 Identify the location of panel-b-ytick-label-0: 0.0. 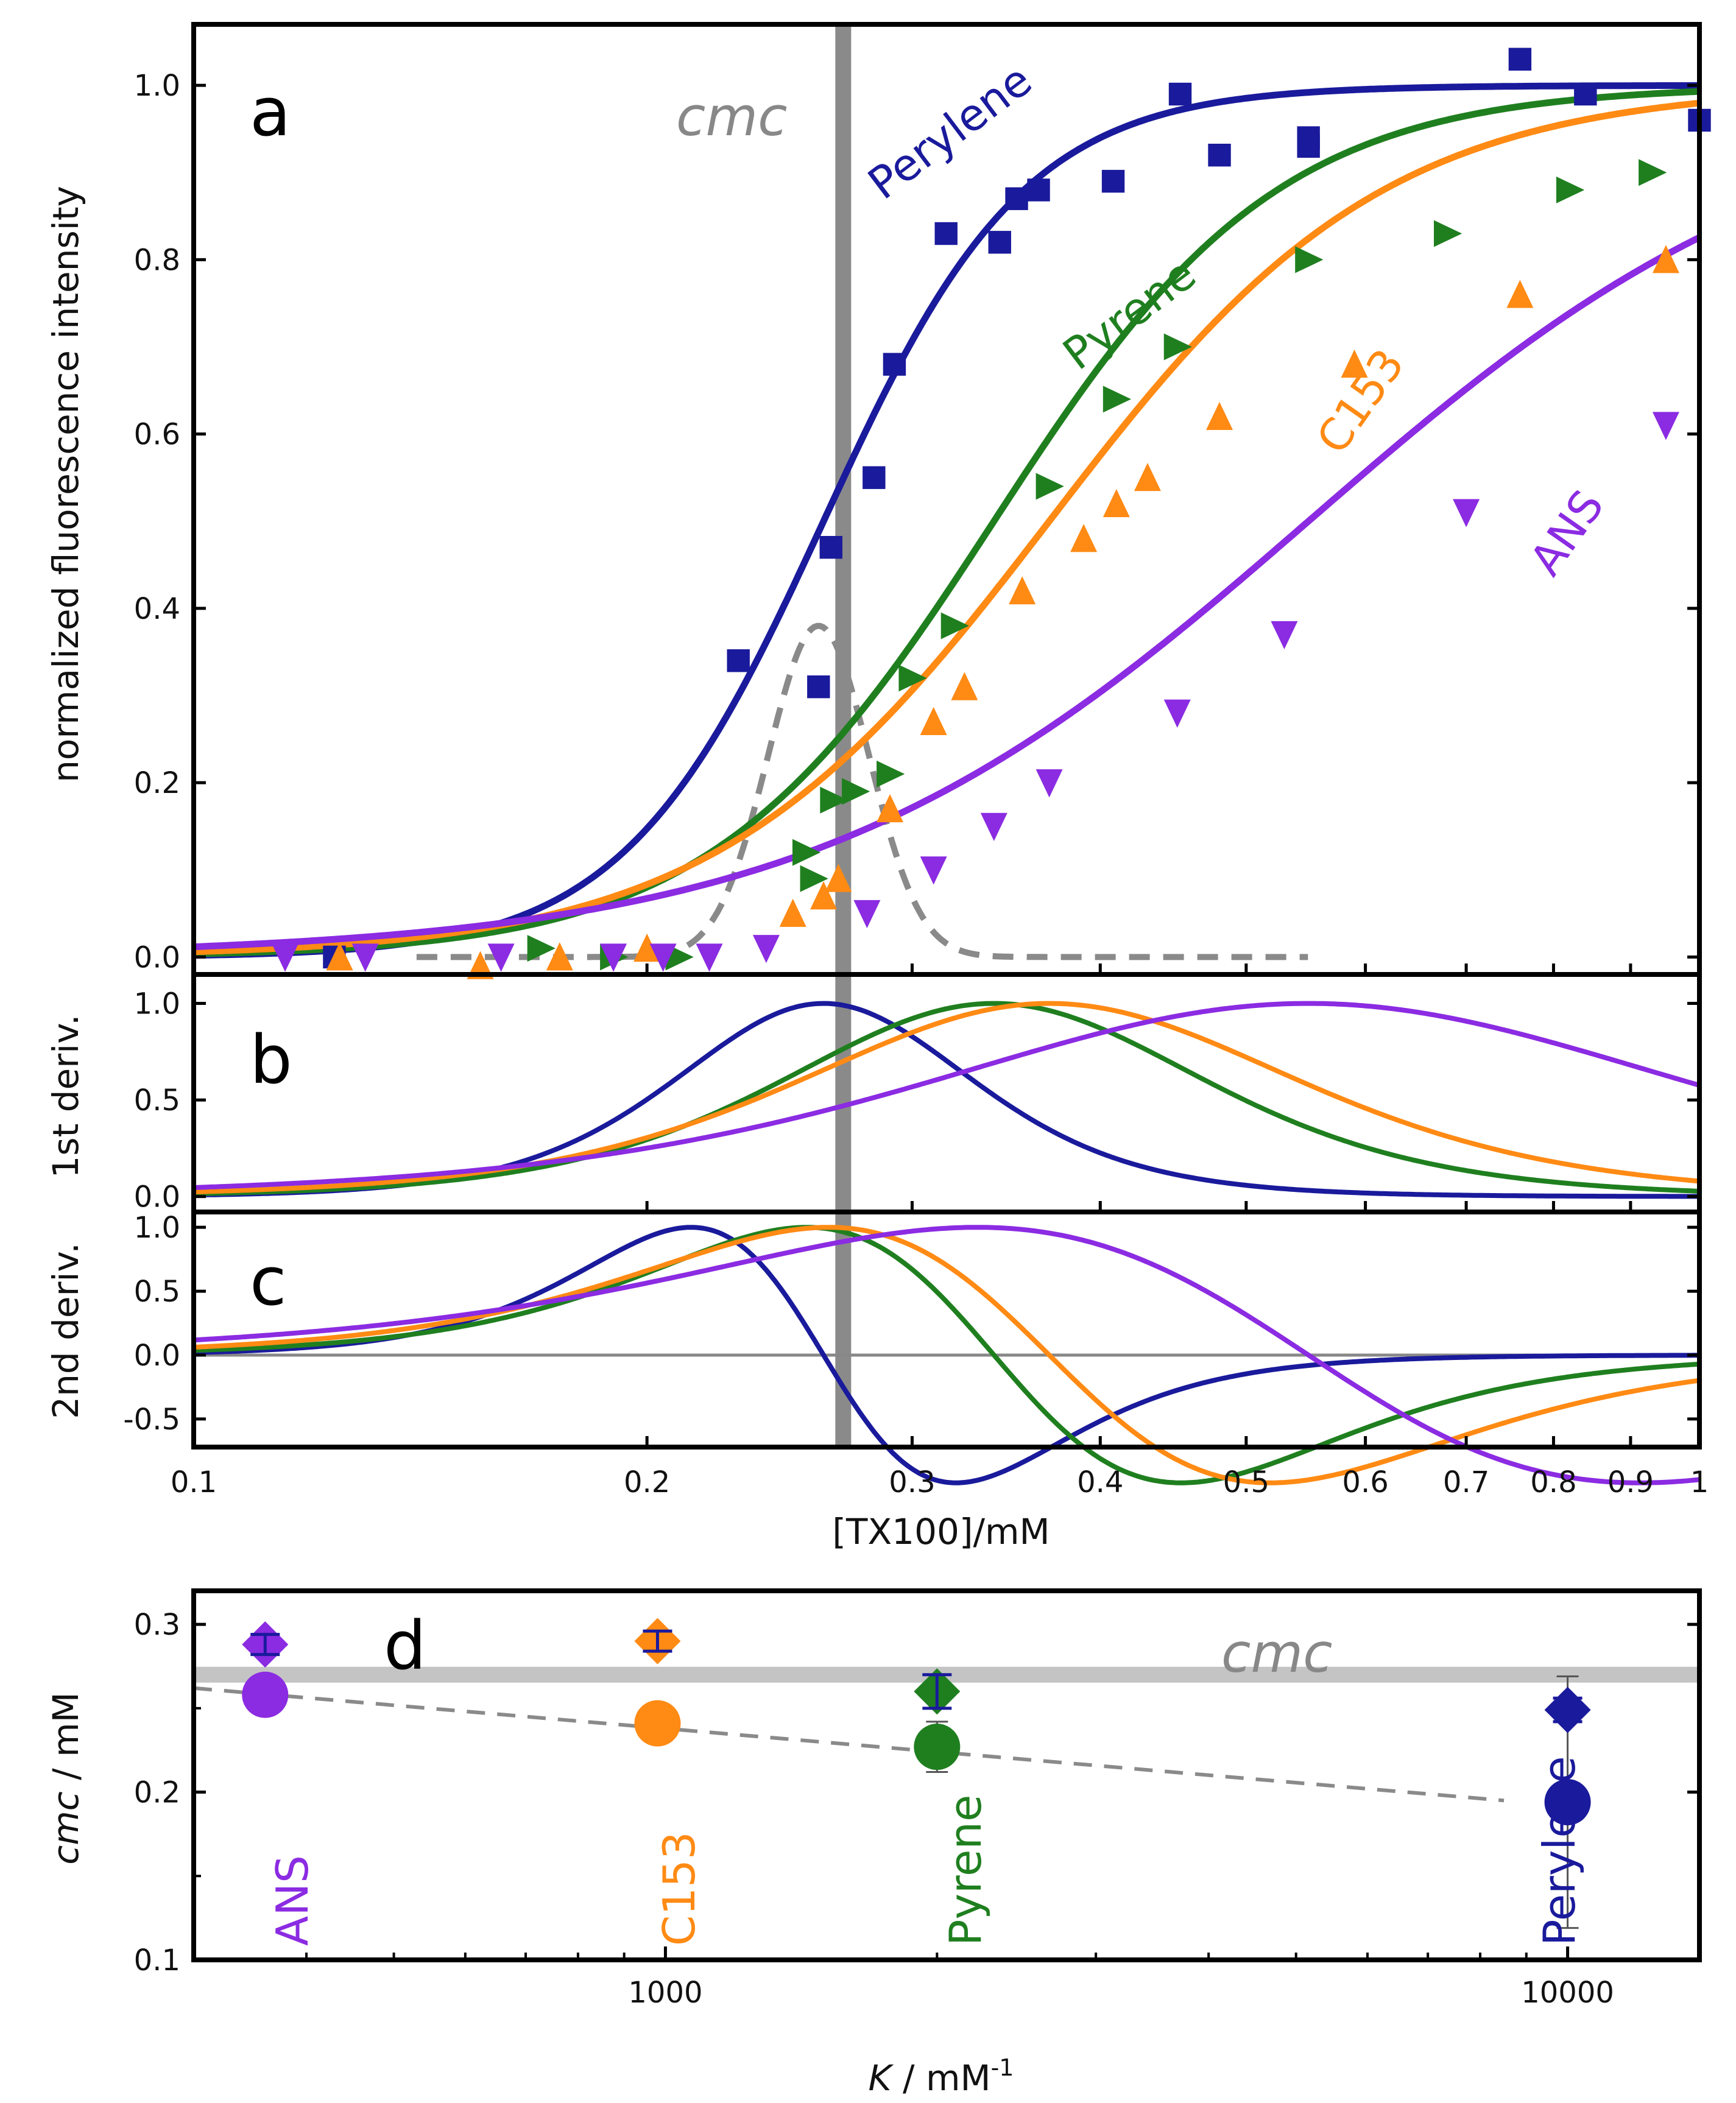
(157, 1197).